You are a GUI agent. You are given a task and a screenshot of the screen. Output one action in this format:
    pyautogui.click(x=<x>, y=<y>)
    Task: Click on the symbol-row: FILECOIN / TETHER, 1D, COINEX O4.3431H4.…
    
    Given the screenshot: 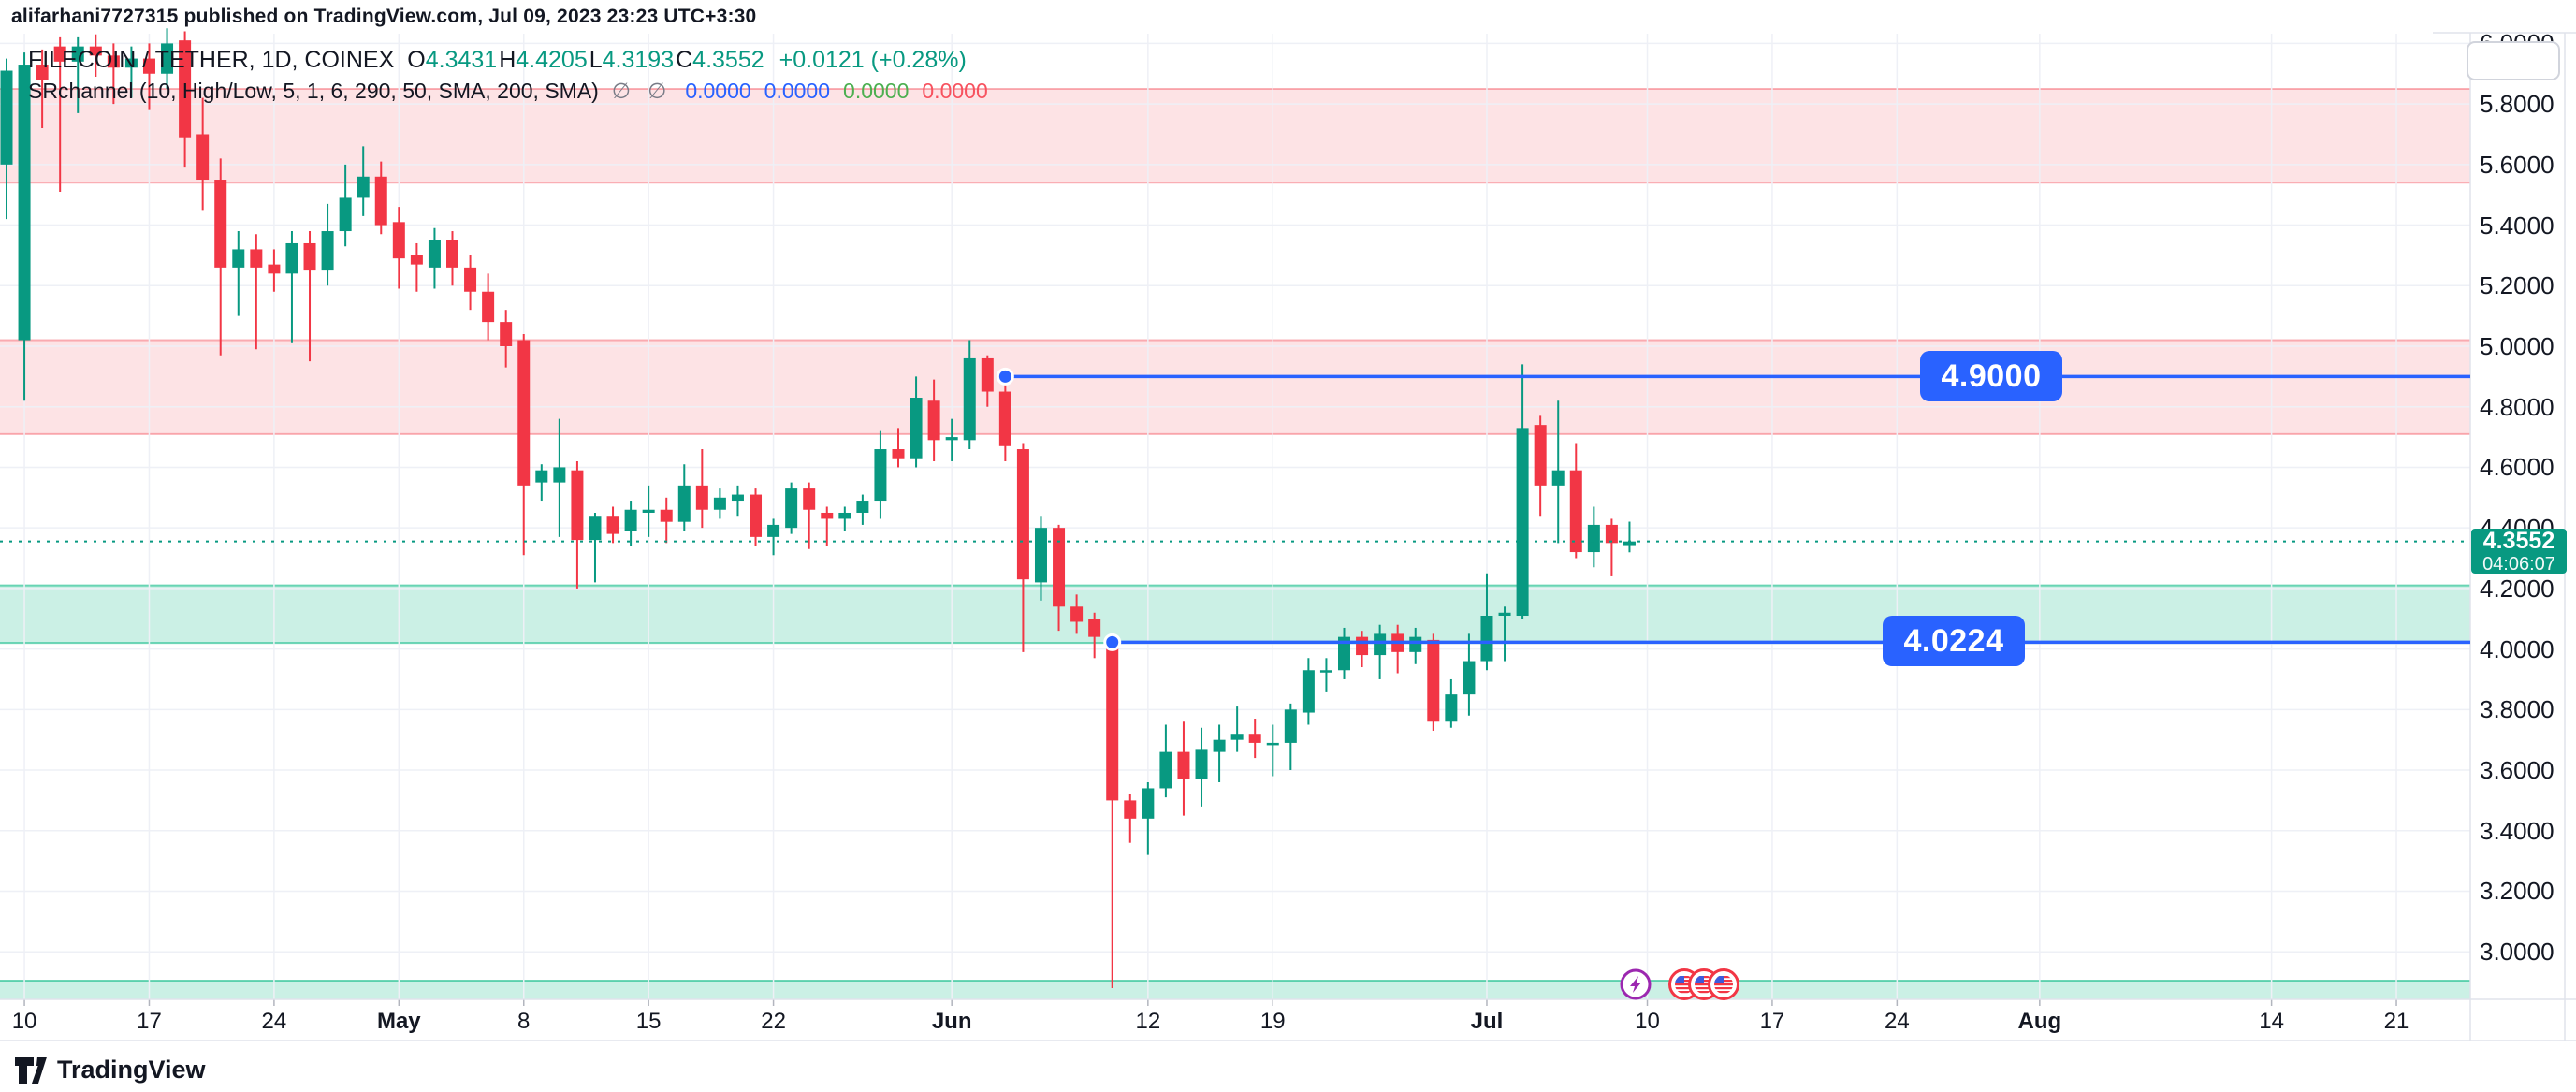 What is the action you would take?
    pyautogui.click(x=514, y=62)
    